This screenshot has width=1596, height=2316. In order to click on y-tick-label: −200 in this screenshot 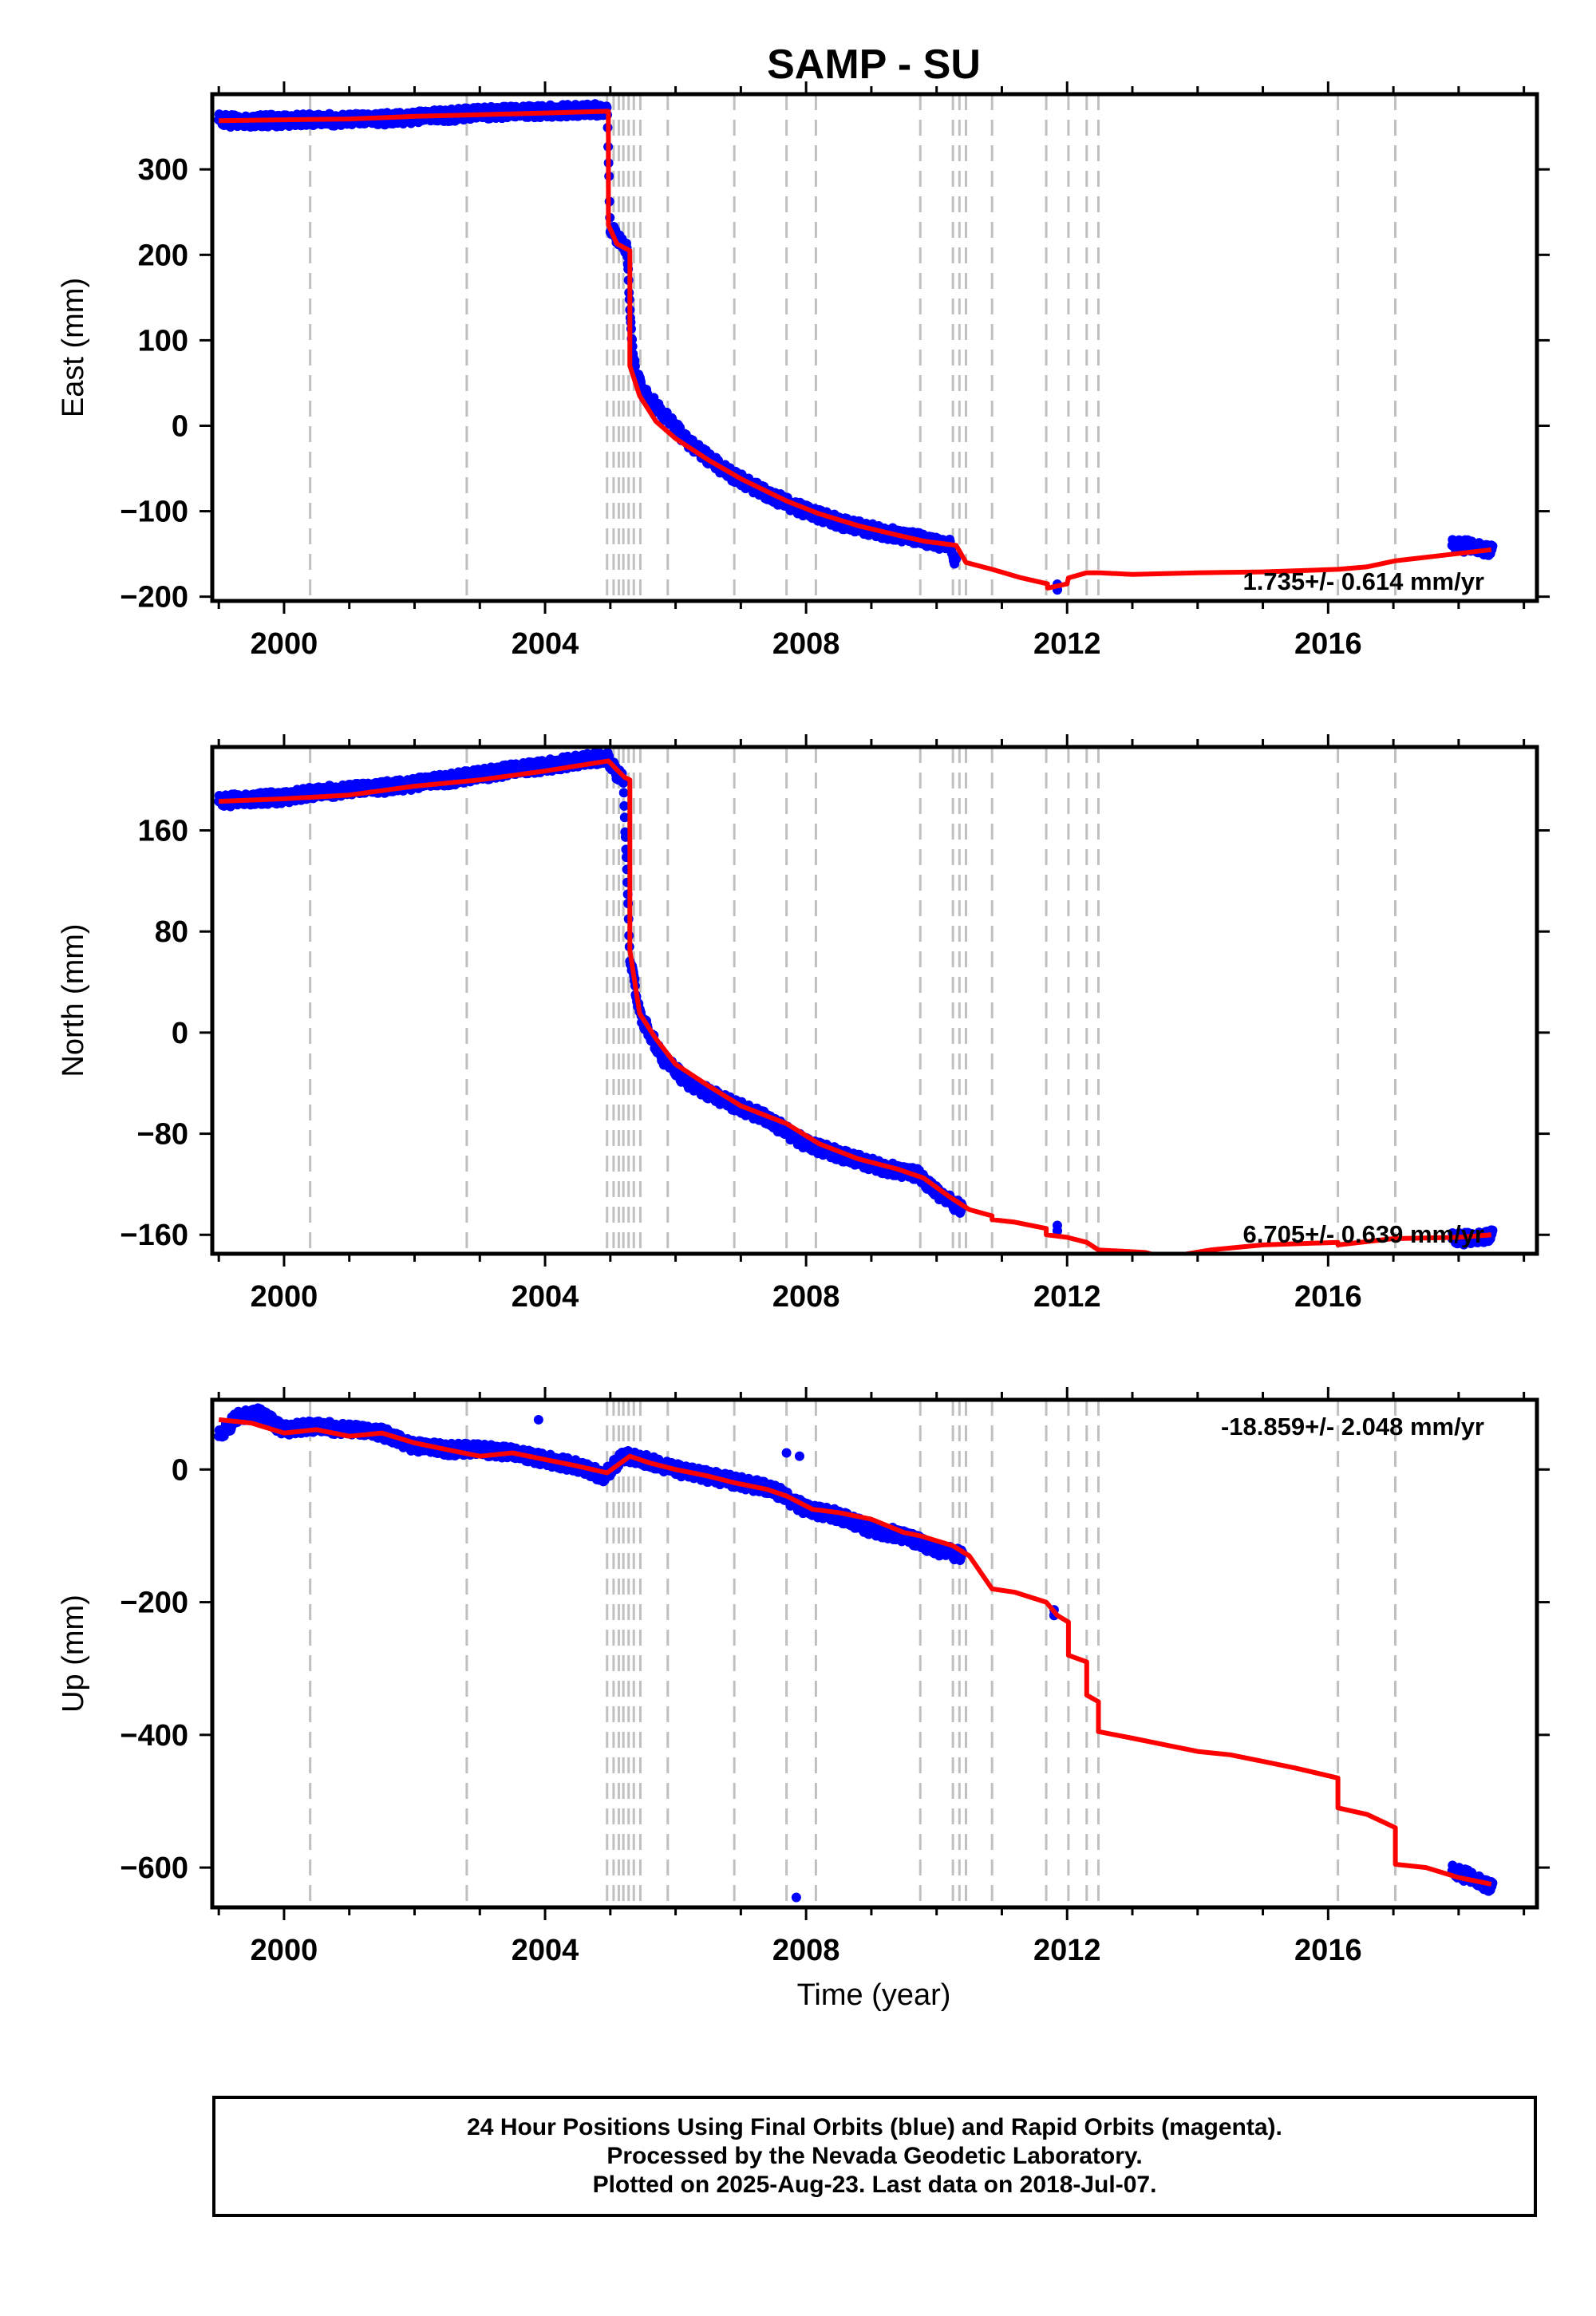, I will do `click(154, 598)`.